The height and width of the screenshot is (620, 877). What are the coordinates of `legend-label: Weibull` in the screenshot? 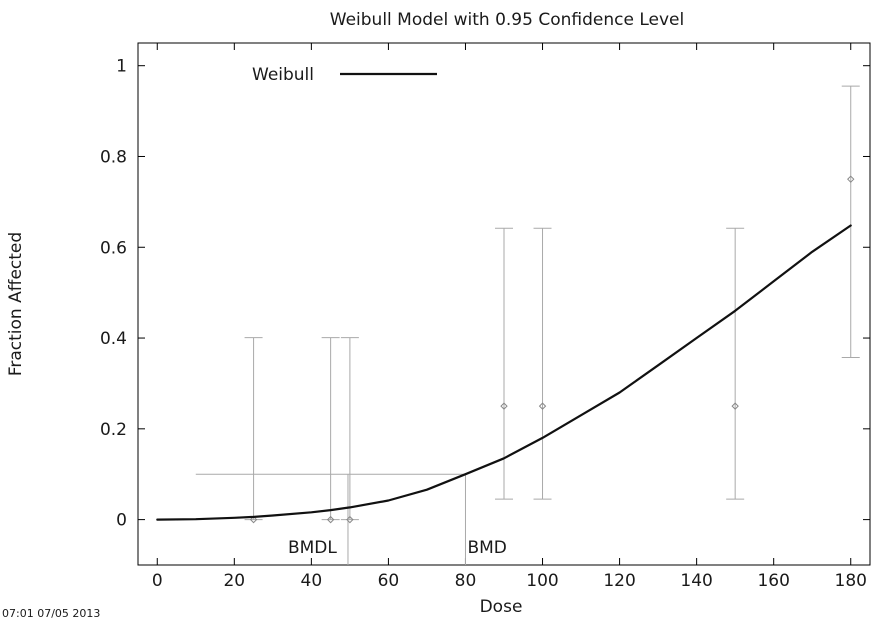 It's located at (283, 75).